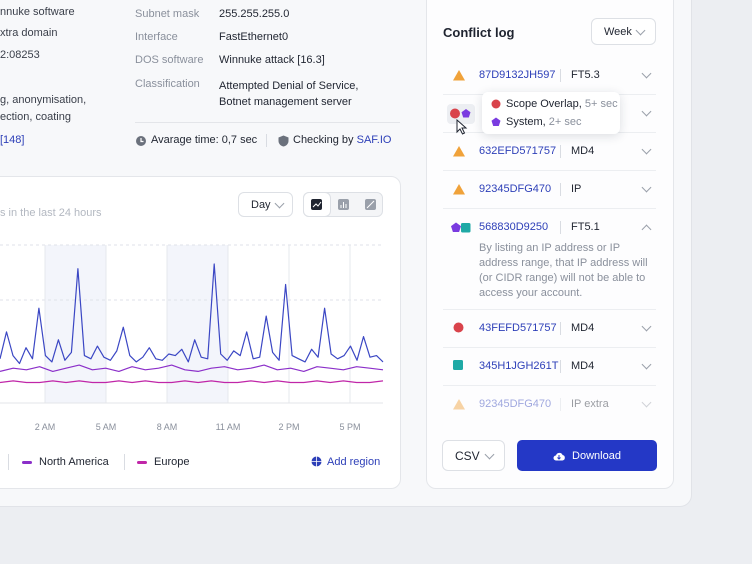 This screenshot has width=752, height=564. I want to click on bar-button, so click(343, 204).